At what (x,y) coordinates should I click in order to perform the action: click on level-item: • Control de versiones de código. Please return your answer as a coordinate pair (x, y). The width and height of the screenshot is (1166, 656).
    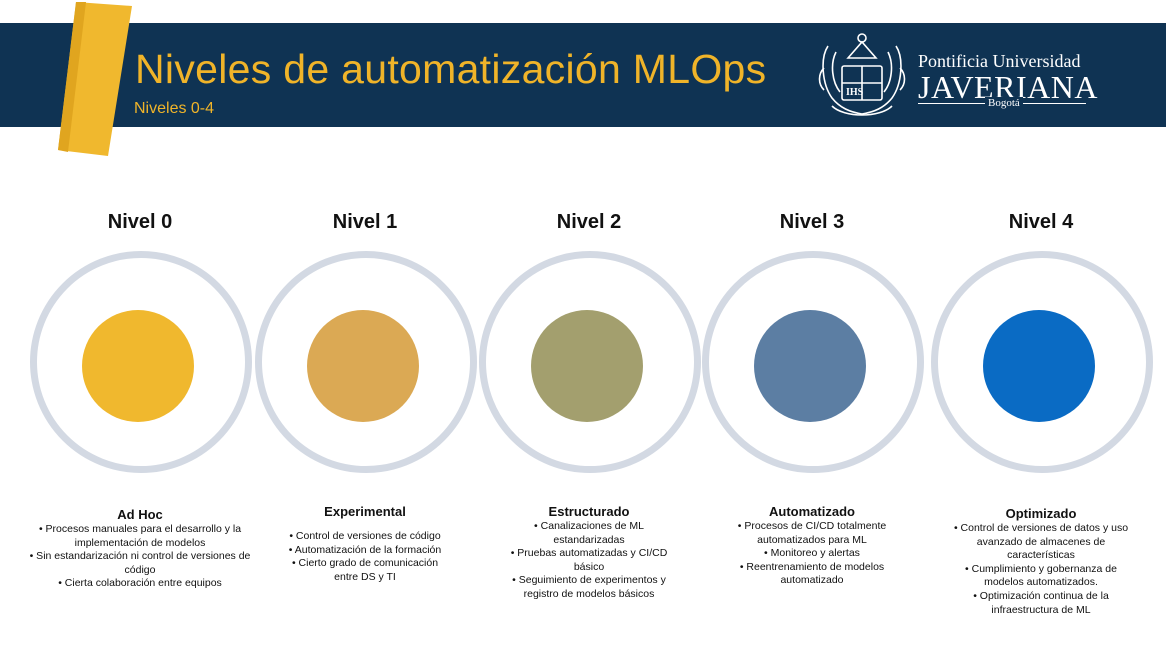
    Looking at the image, I should click on (365, 536).